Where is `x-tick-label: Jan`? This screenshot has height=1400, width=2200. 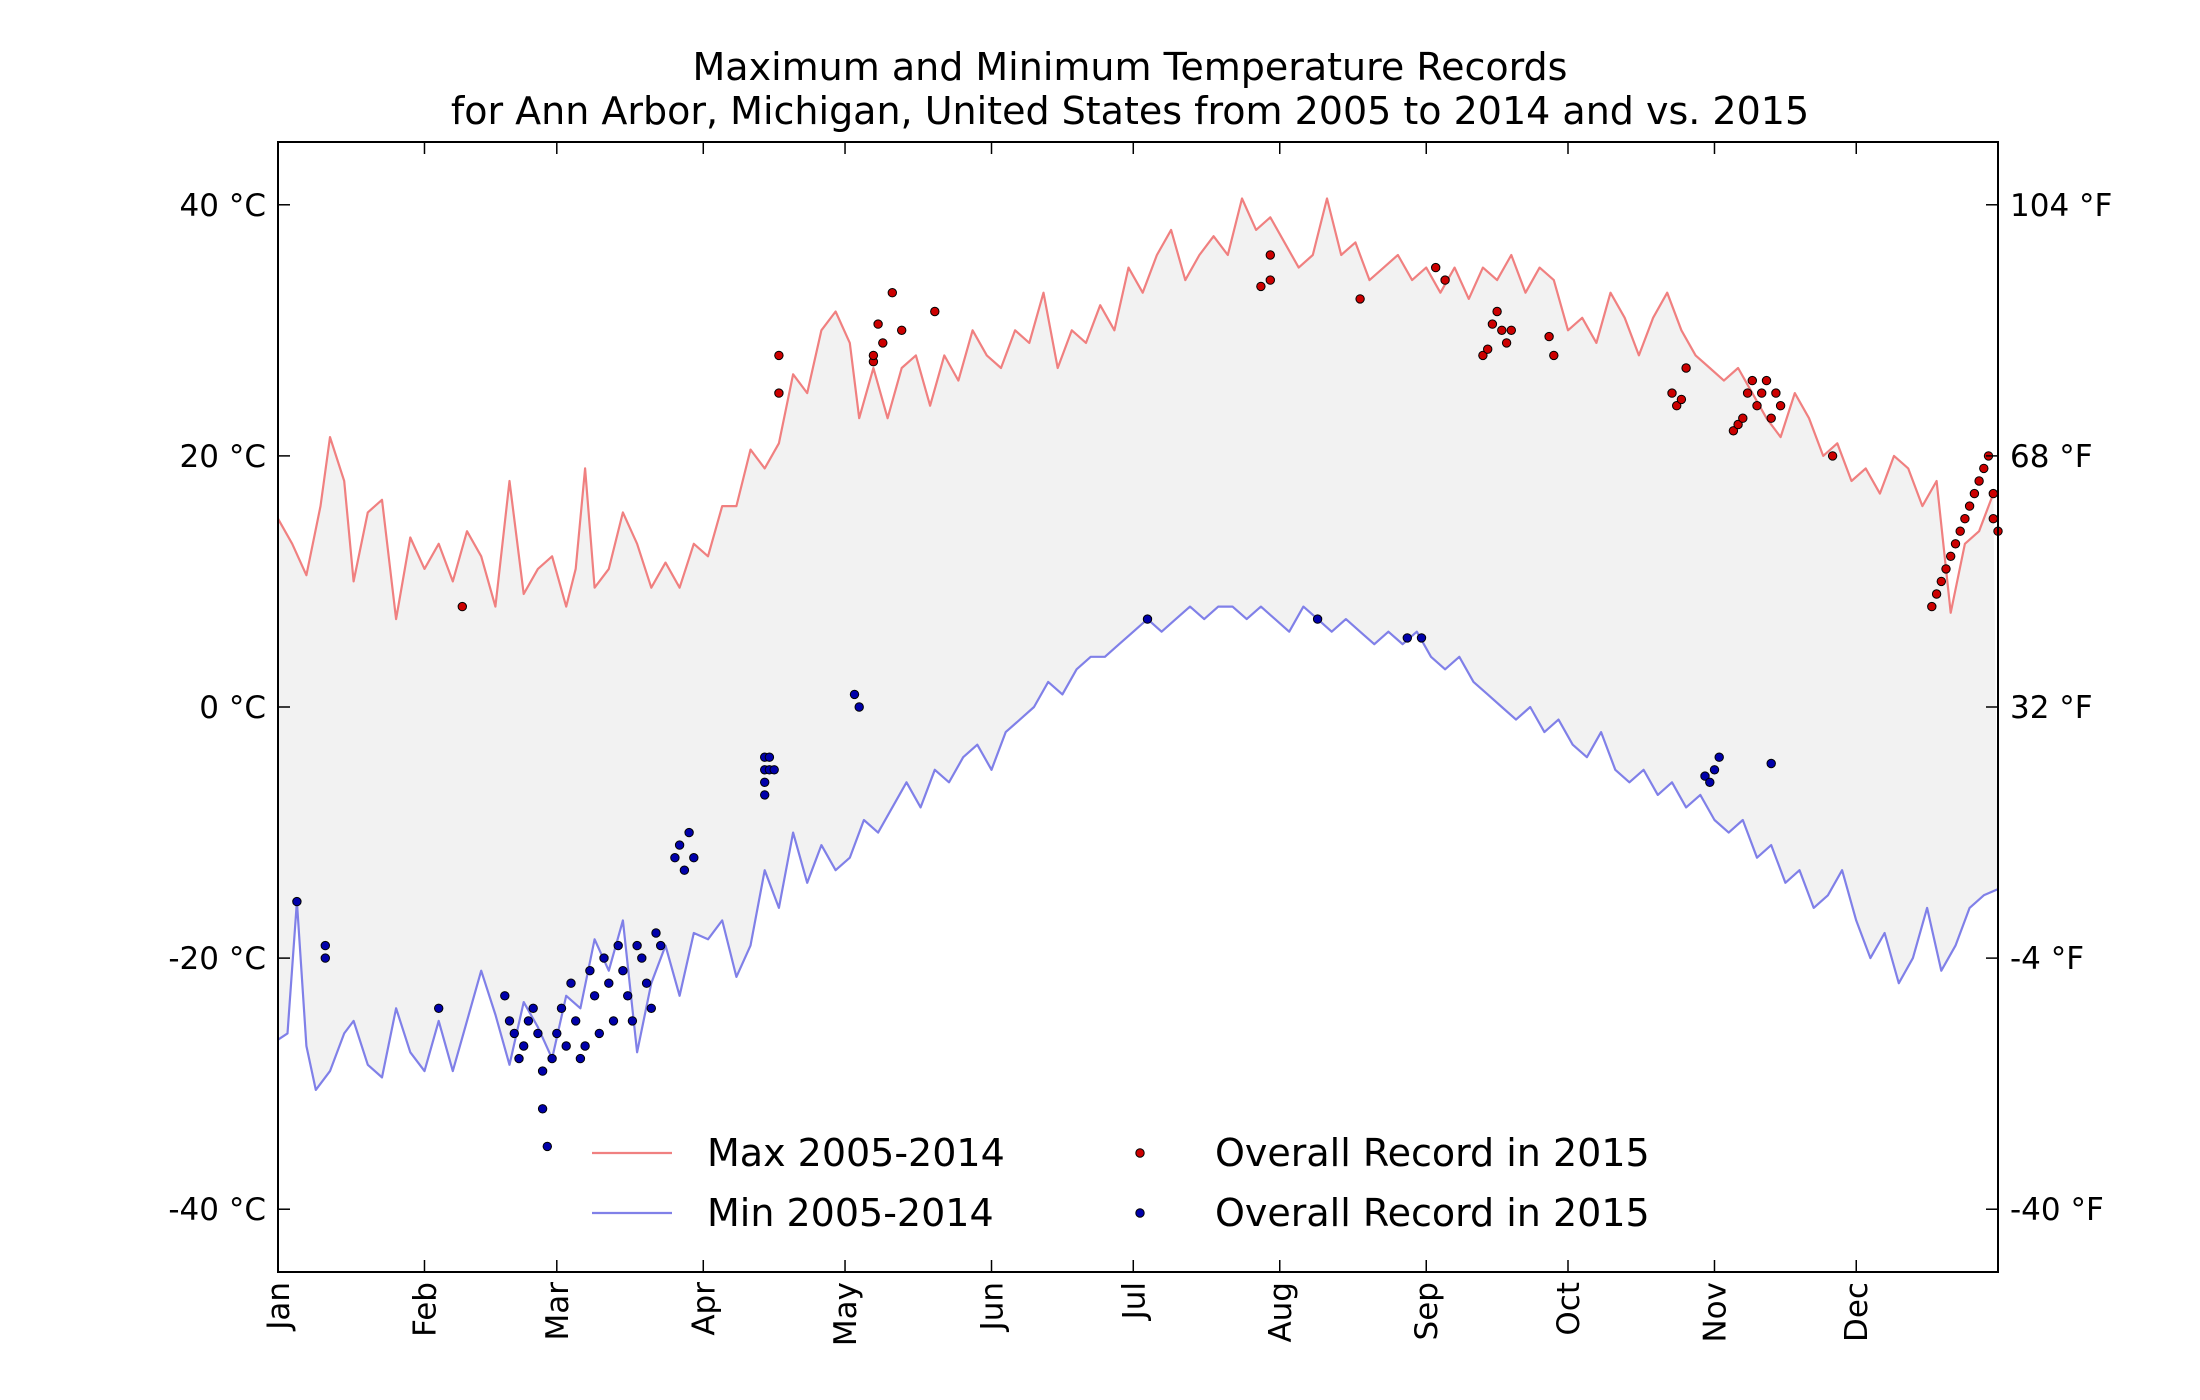 x-tick-label: Jan is located at coordinates (279, 1307).